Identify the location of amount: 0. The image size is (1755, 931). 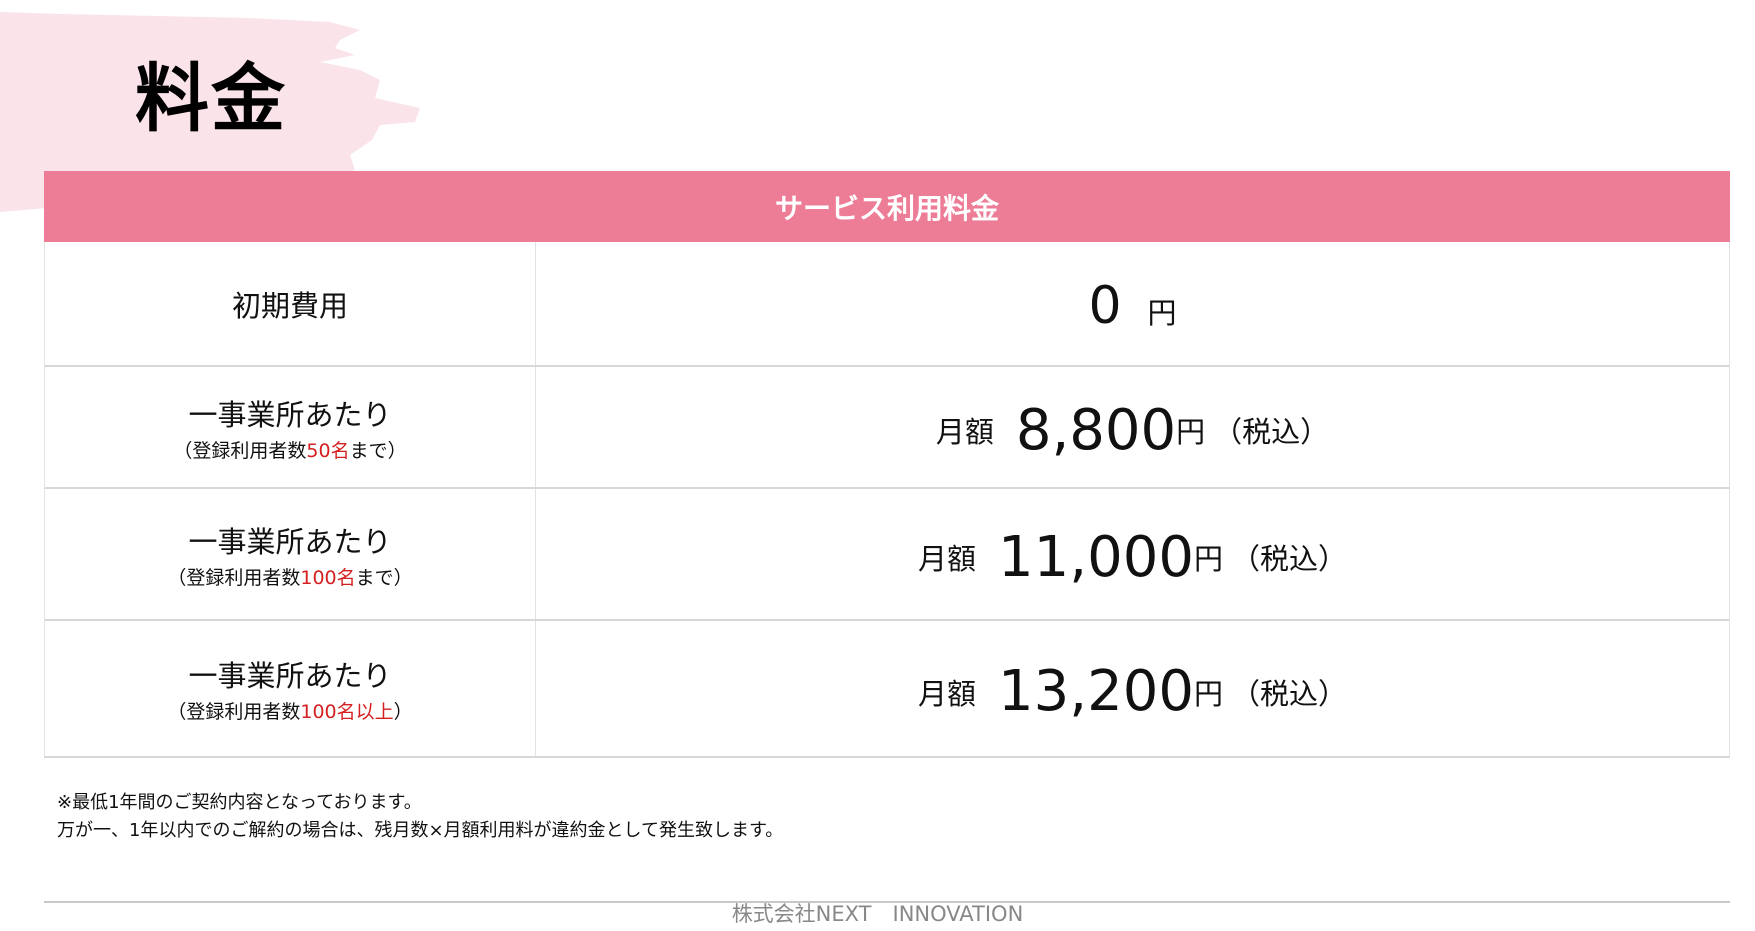
(1105, 306).